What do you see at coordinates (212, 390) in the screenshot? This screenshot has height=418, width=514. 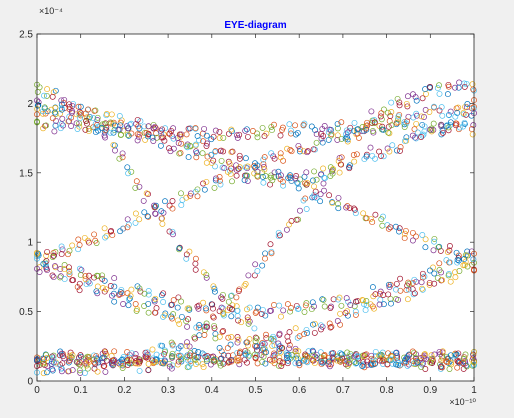 I see `x-tick-label: 0.4` at bounding box center [212, 390].